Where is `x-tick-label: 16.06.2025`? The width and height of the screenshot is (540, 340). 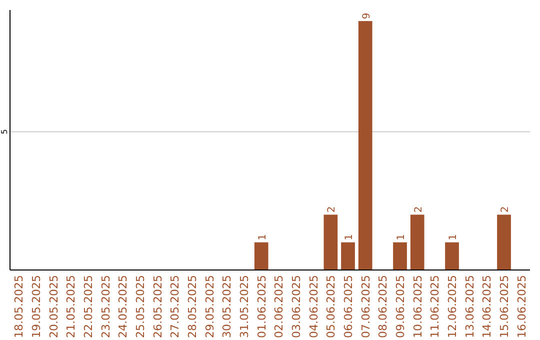 x-tick-label: 16.06.2025 is located at coordinates (521, 306).